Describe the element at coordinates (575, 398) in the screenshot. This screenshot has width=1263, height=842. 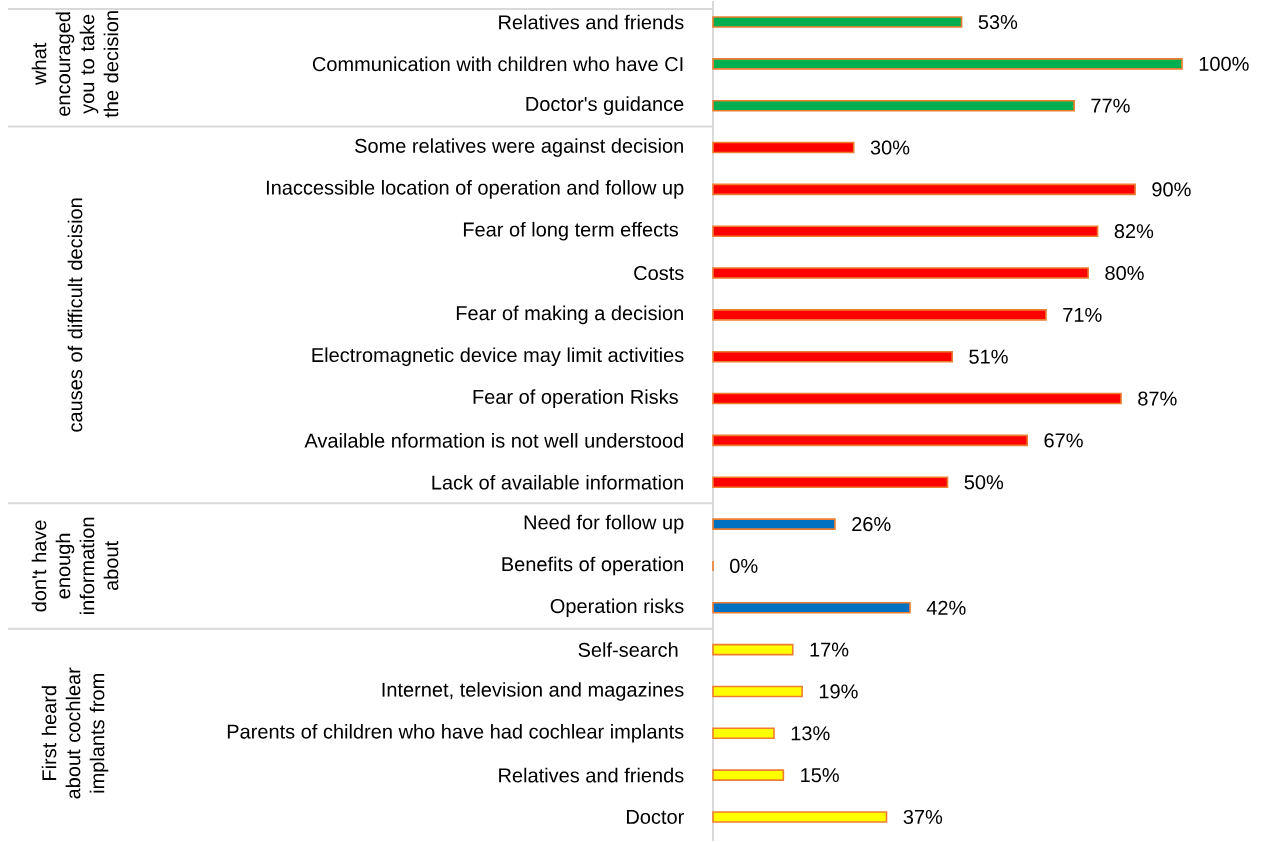
I see `y-tick-label: Fear of operation Risks` at that location.